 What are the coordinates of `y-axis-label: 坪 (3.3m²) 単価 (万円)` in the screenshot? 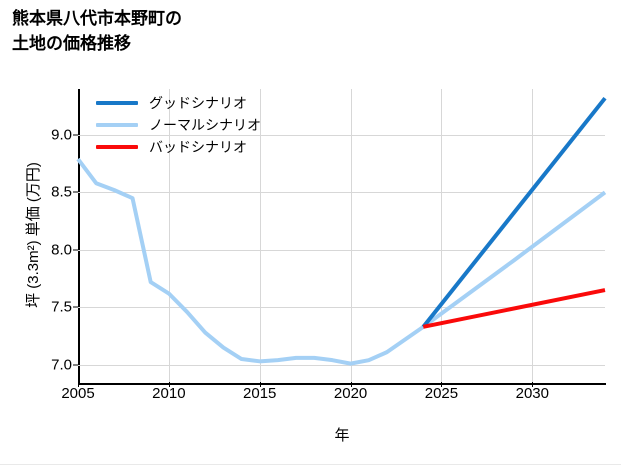 It's located at (33, 235).